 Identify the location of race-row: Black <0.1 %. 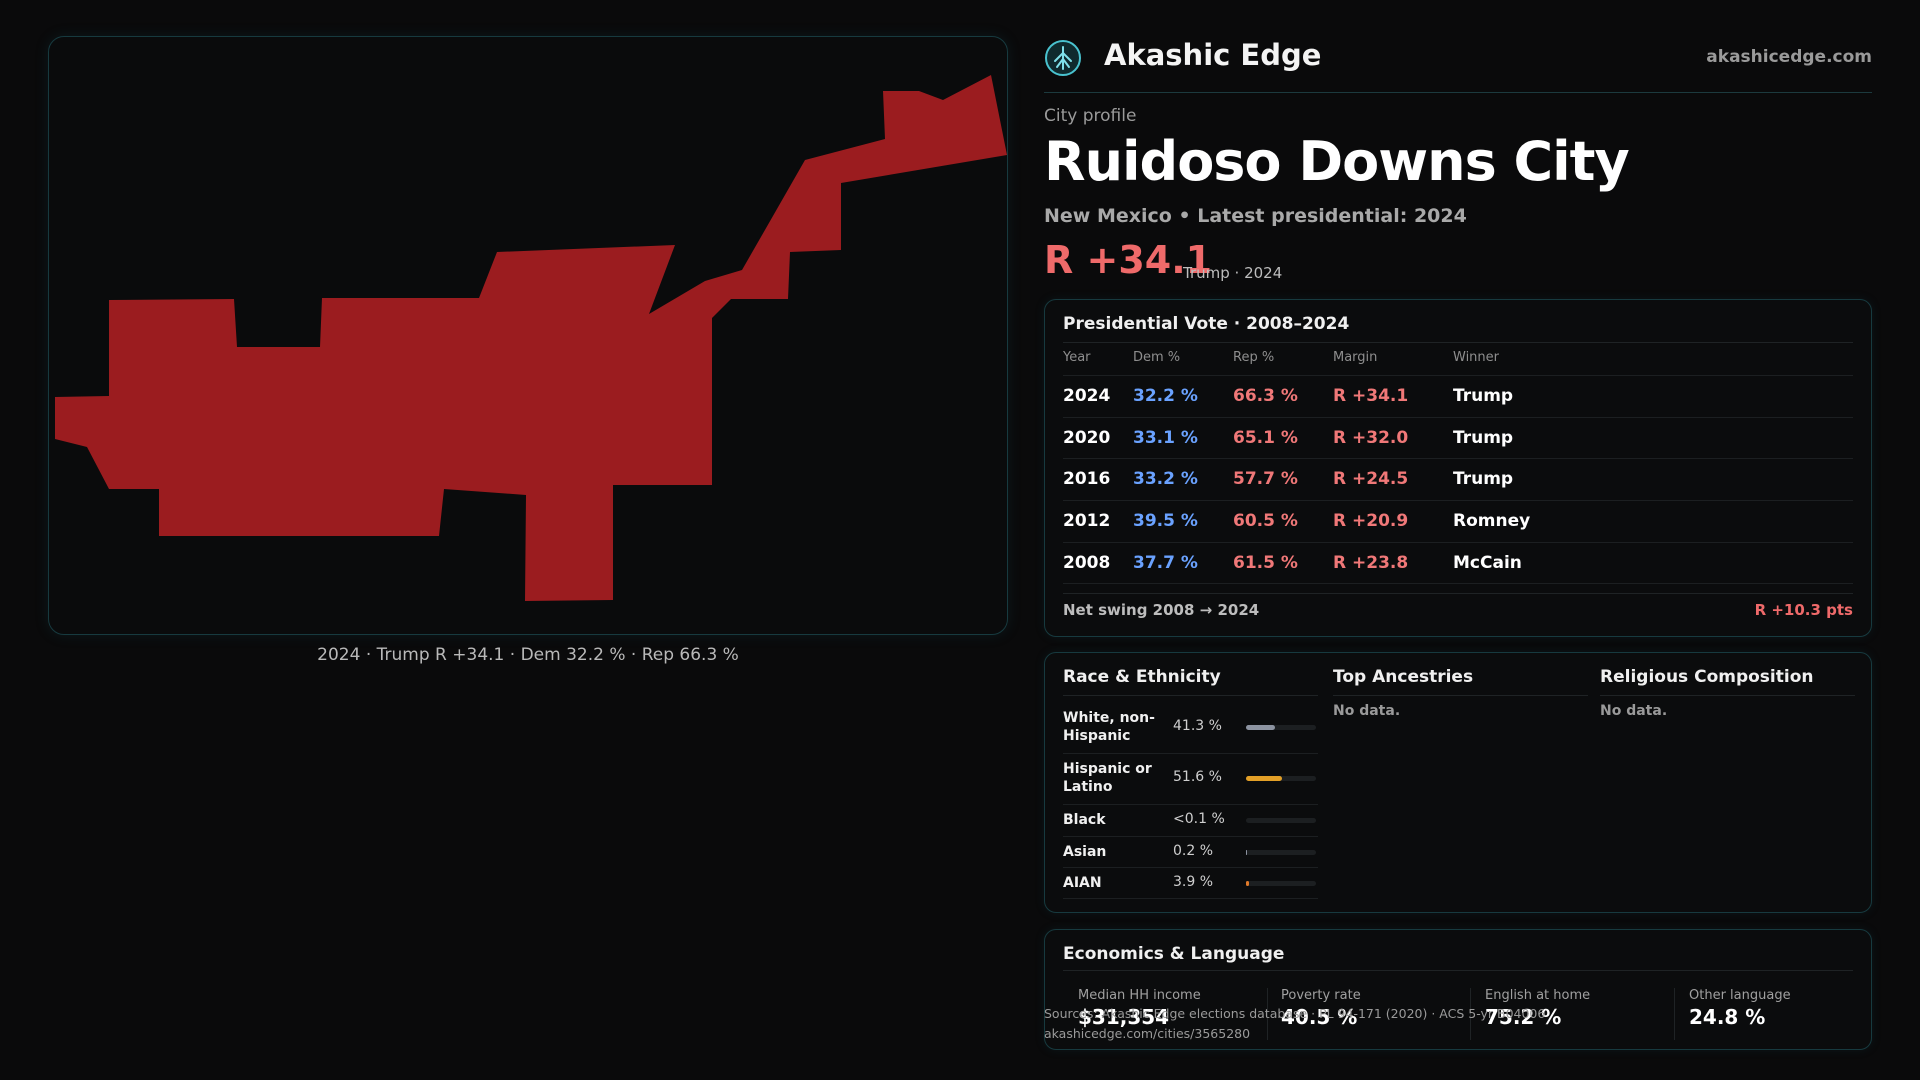
(1190, 821).